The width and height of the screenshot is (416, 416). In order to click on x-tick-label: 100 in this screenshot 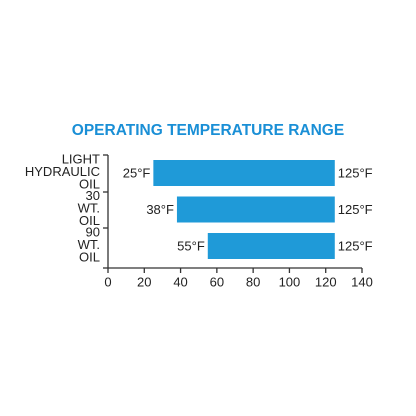, I will do `click(290, 281)`.